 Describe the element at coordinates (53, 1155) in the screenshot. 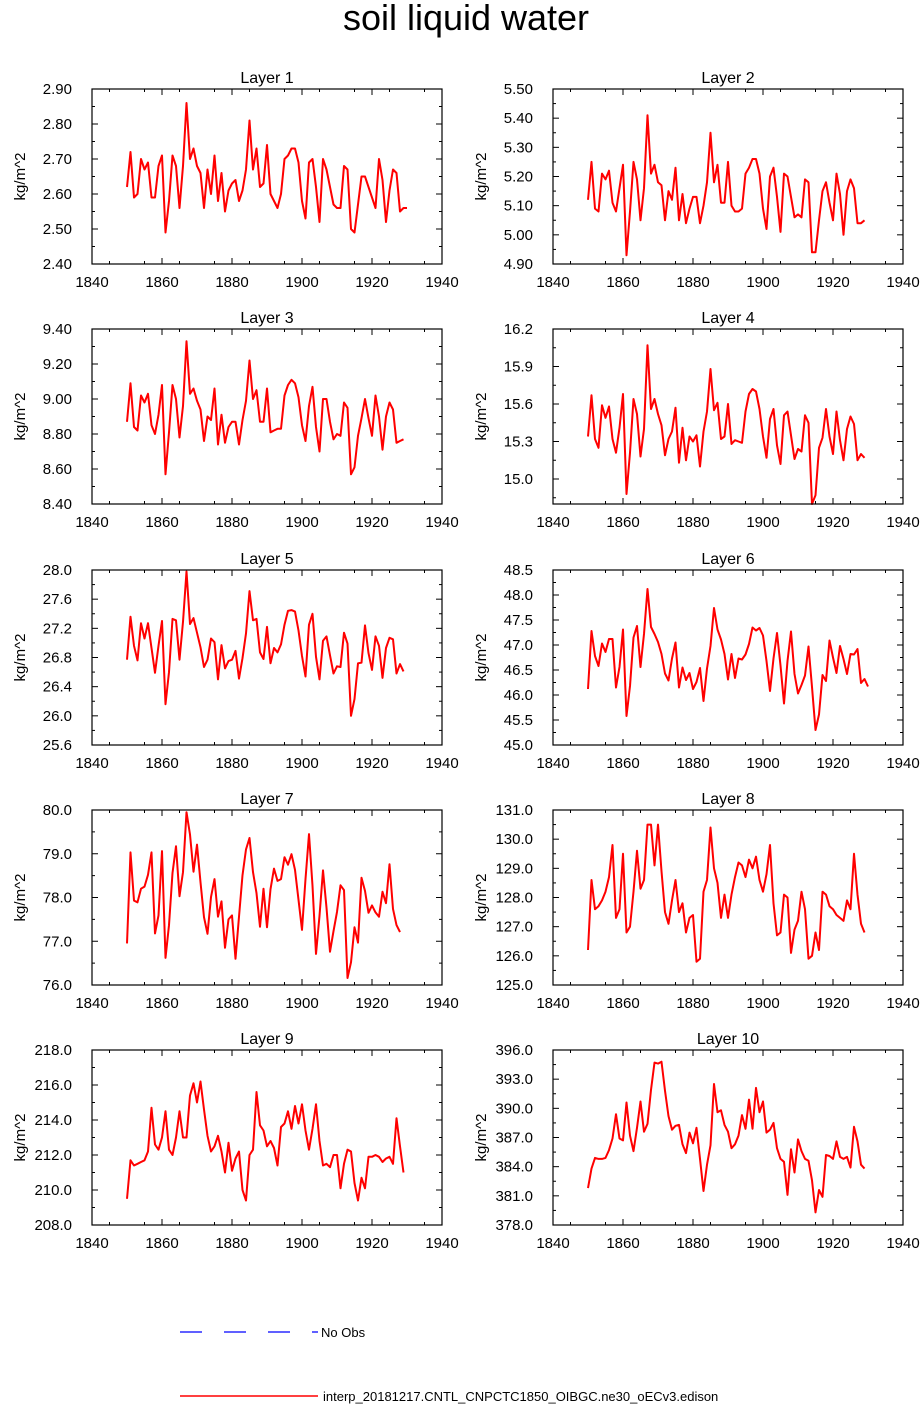

I see `y-tick-label: 212.0` at that location.